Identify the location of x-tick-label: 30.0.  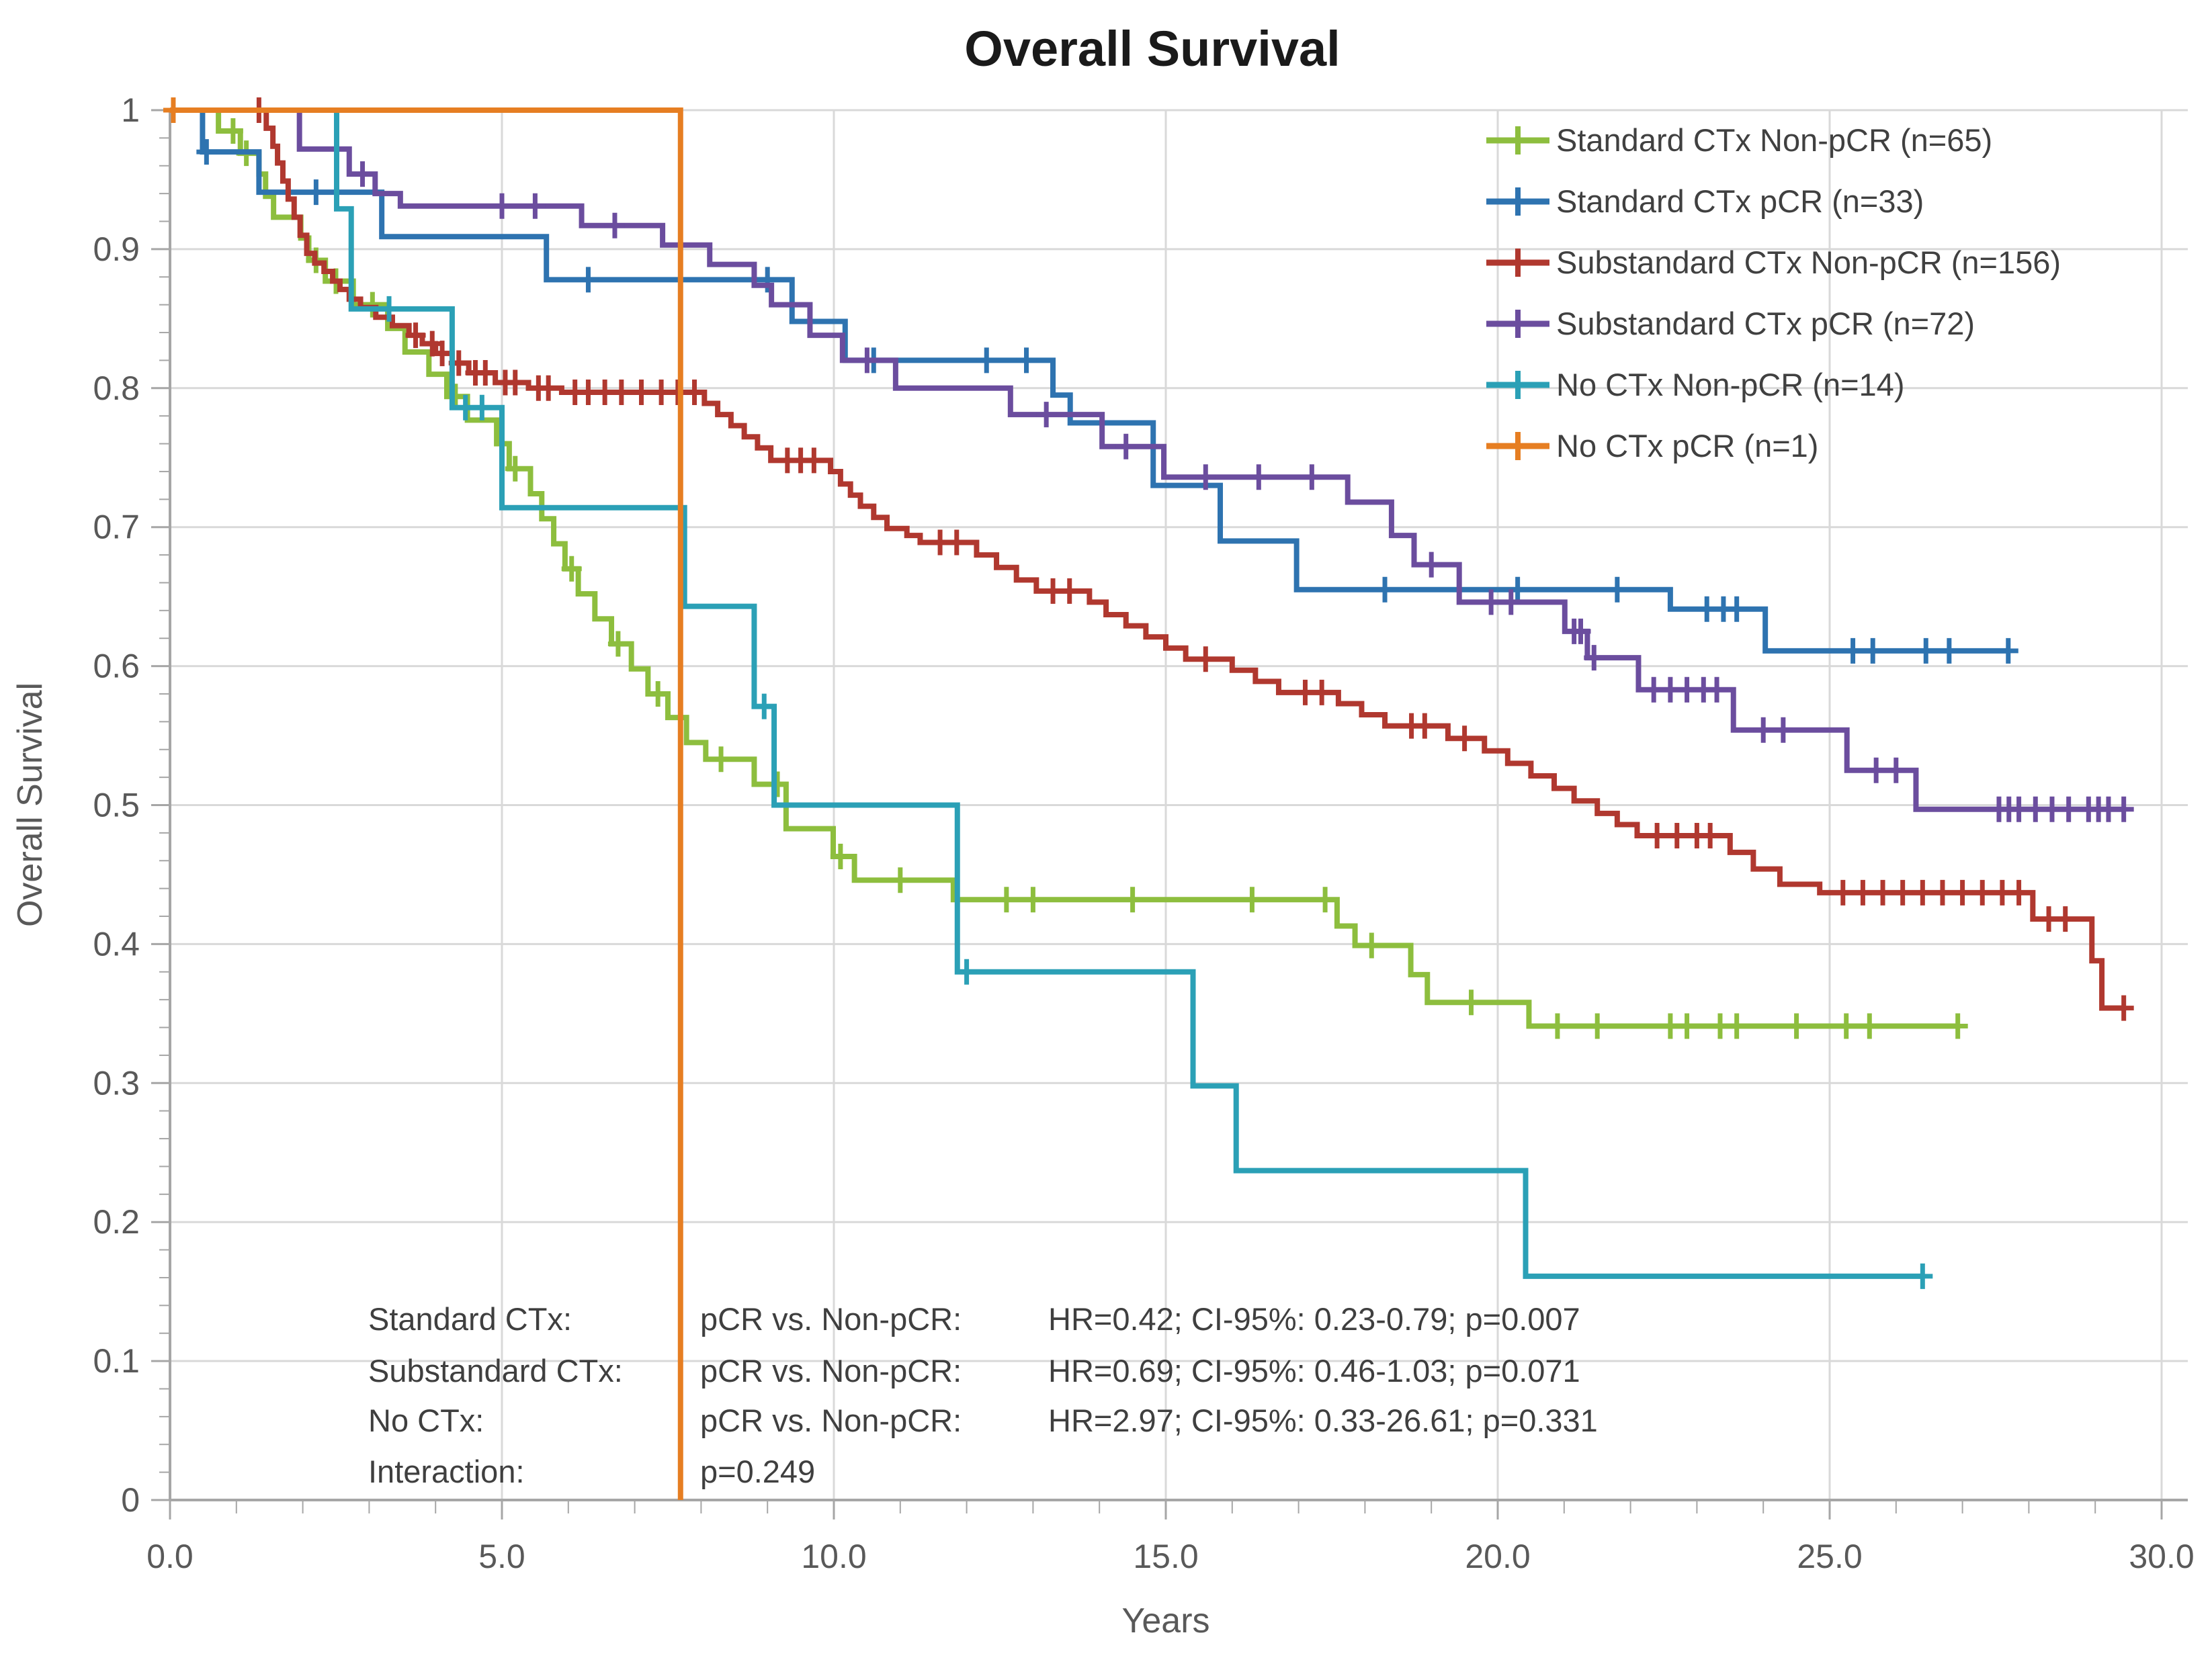
(2161, 1557).